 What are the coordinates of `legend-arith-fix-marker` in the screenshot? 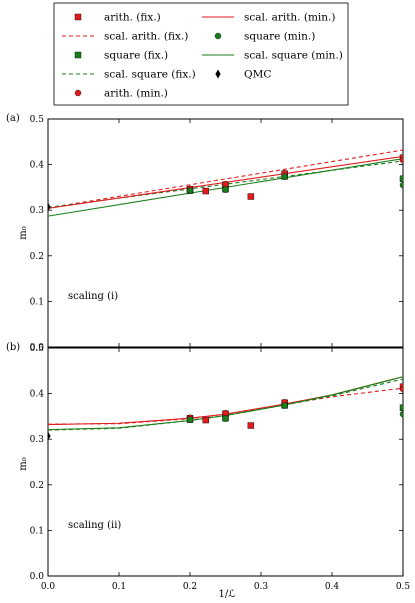 It's located at (78, 17).